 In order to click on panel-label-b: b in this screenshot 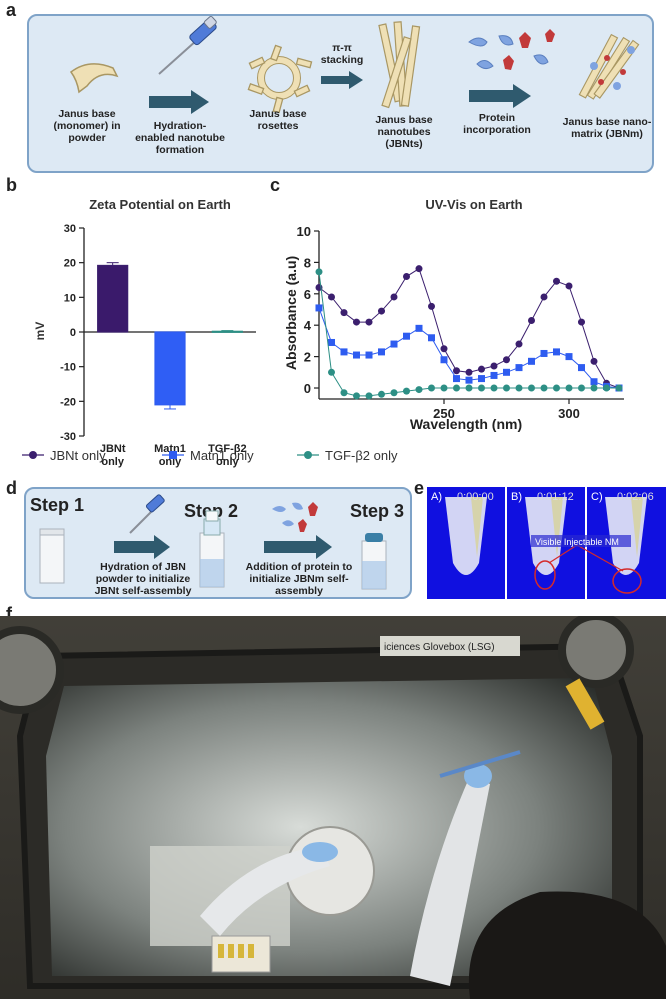, I will do `click(11, 185)`.